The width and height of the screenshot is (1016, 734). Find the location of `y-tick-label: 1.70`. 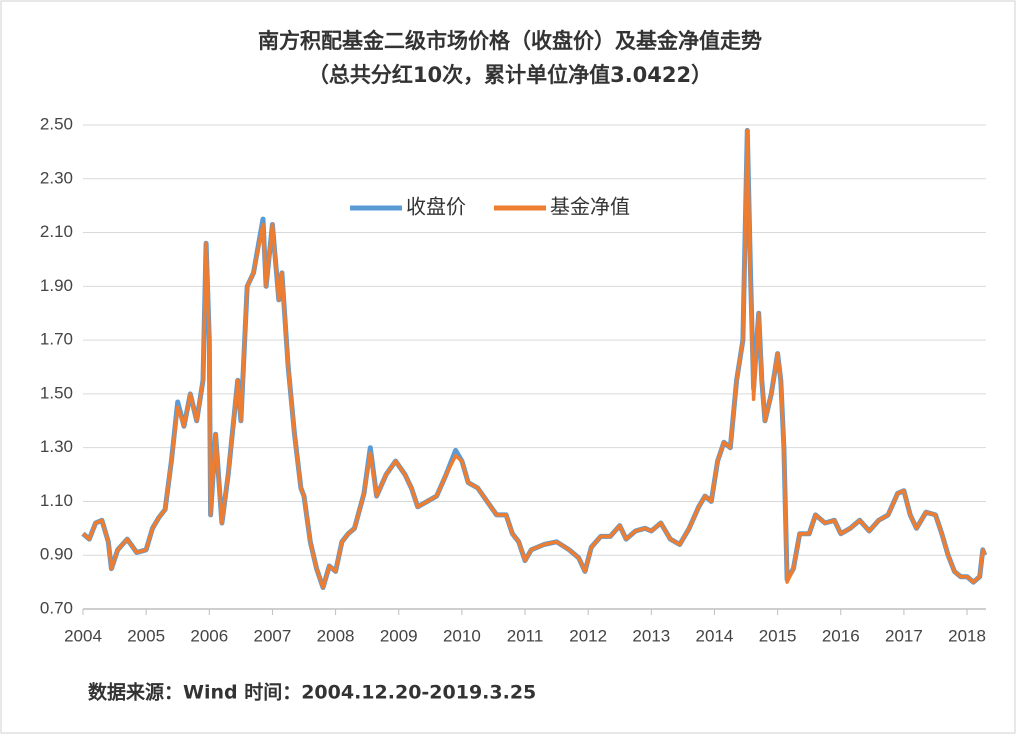

y-tick-label: 1.70 is located at coordinates (56, 339).